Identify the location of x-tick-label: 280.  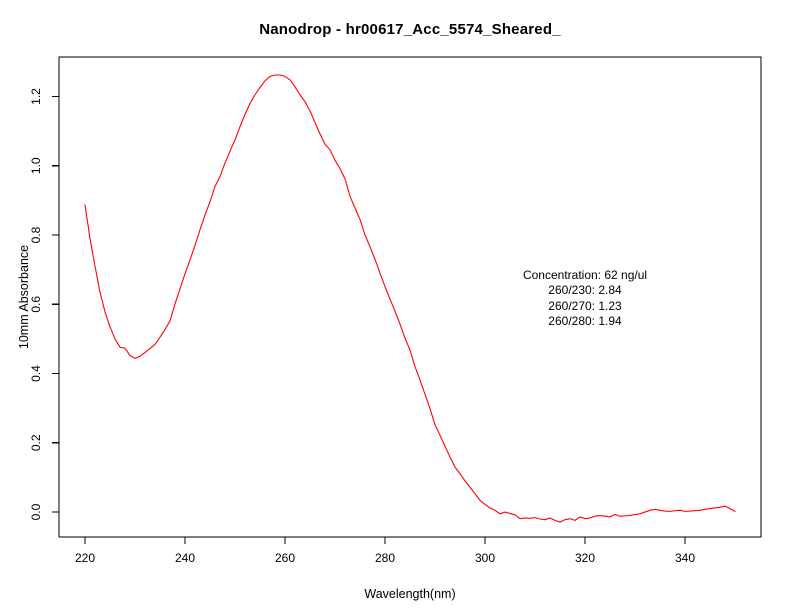
(385, 558).